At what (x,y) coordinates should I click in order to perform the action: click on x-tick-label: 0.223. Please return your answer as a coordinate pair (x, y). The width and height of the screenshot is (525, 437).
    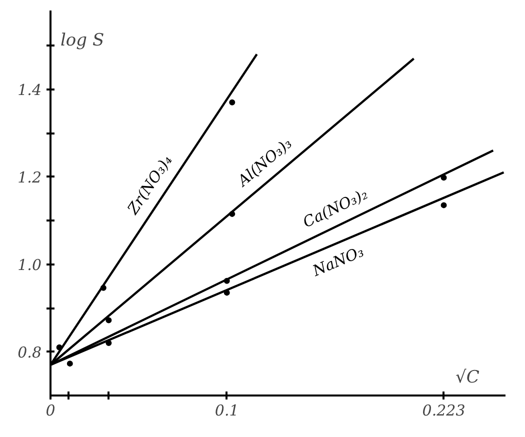
    Looking at the image, I should click on (444, 411).